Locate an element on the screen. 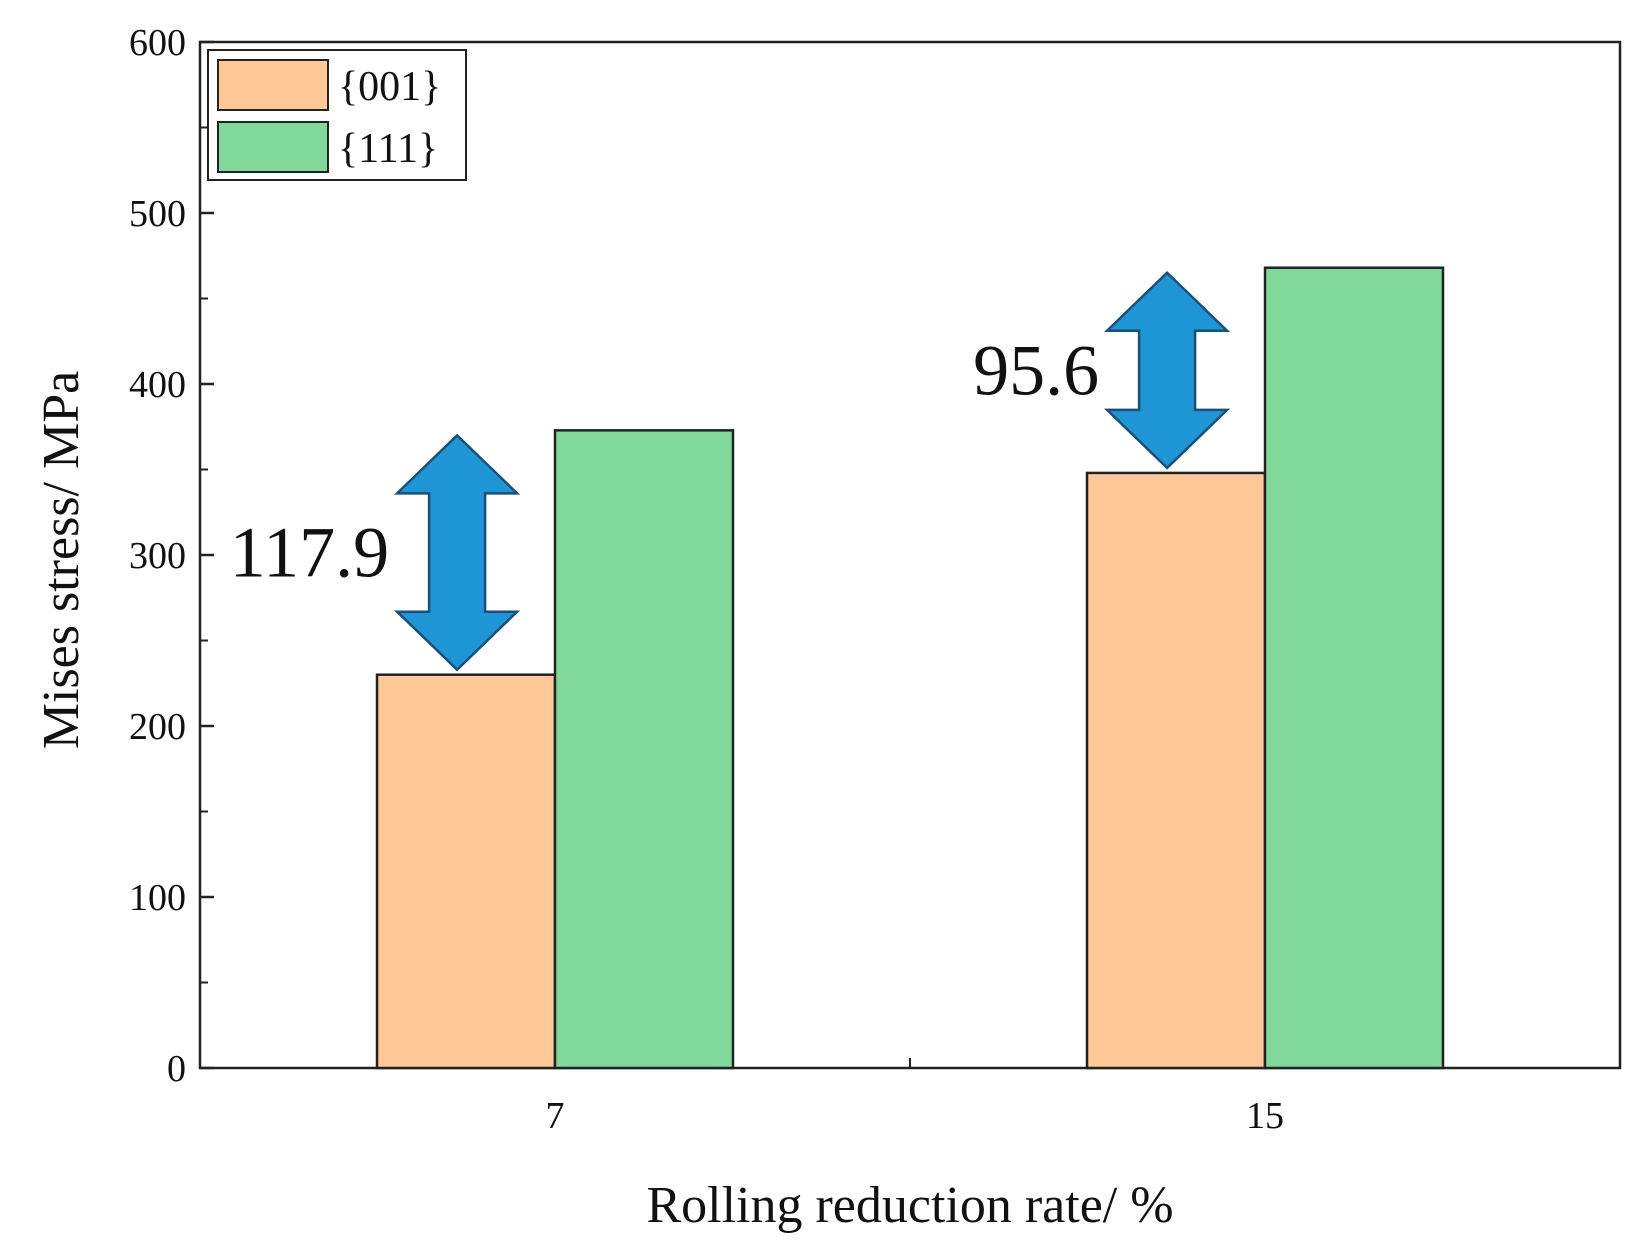 This screenshot has width=1645, height=1251. y-tick-label: 400 is located at coordinates (157, 385).